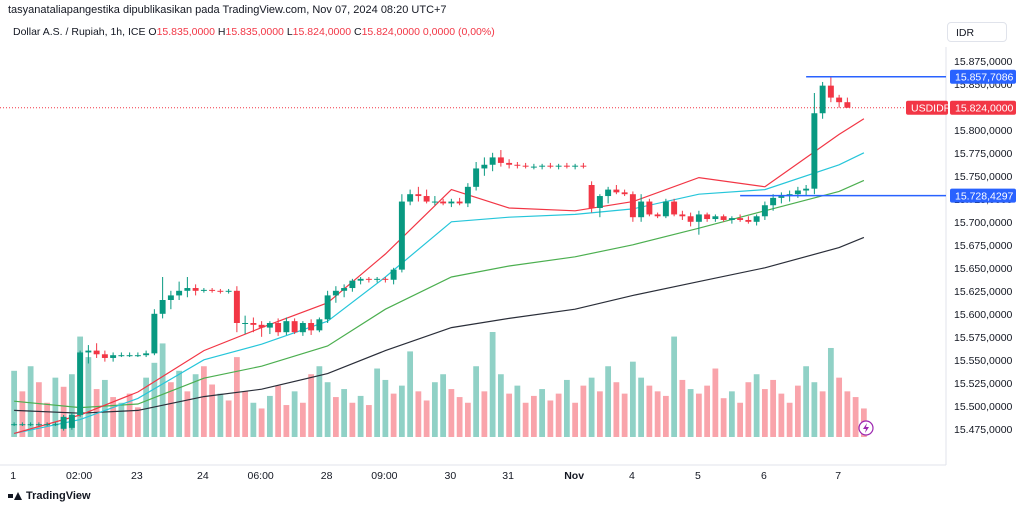 The height and width of the screenshot is (511, 1024). What do you see at coordinates (983, 131) in the screenshot?
I see `y-tick-label: 15.800,0000` at bounding box center [983, 131].